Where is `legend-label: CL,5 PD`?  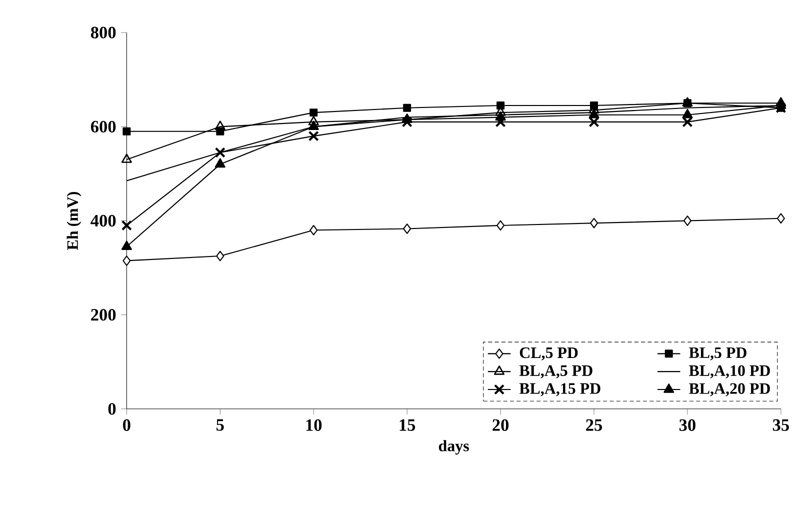 legend-label: CL,5 PD is located at coordinates (549, 354).